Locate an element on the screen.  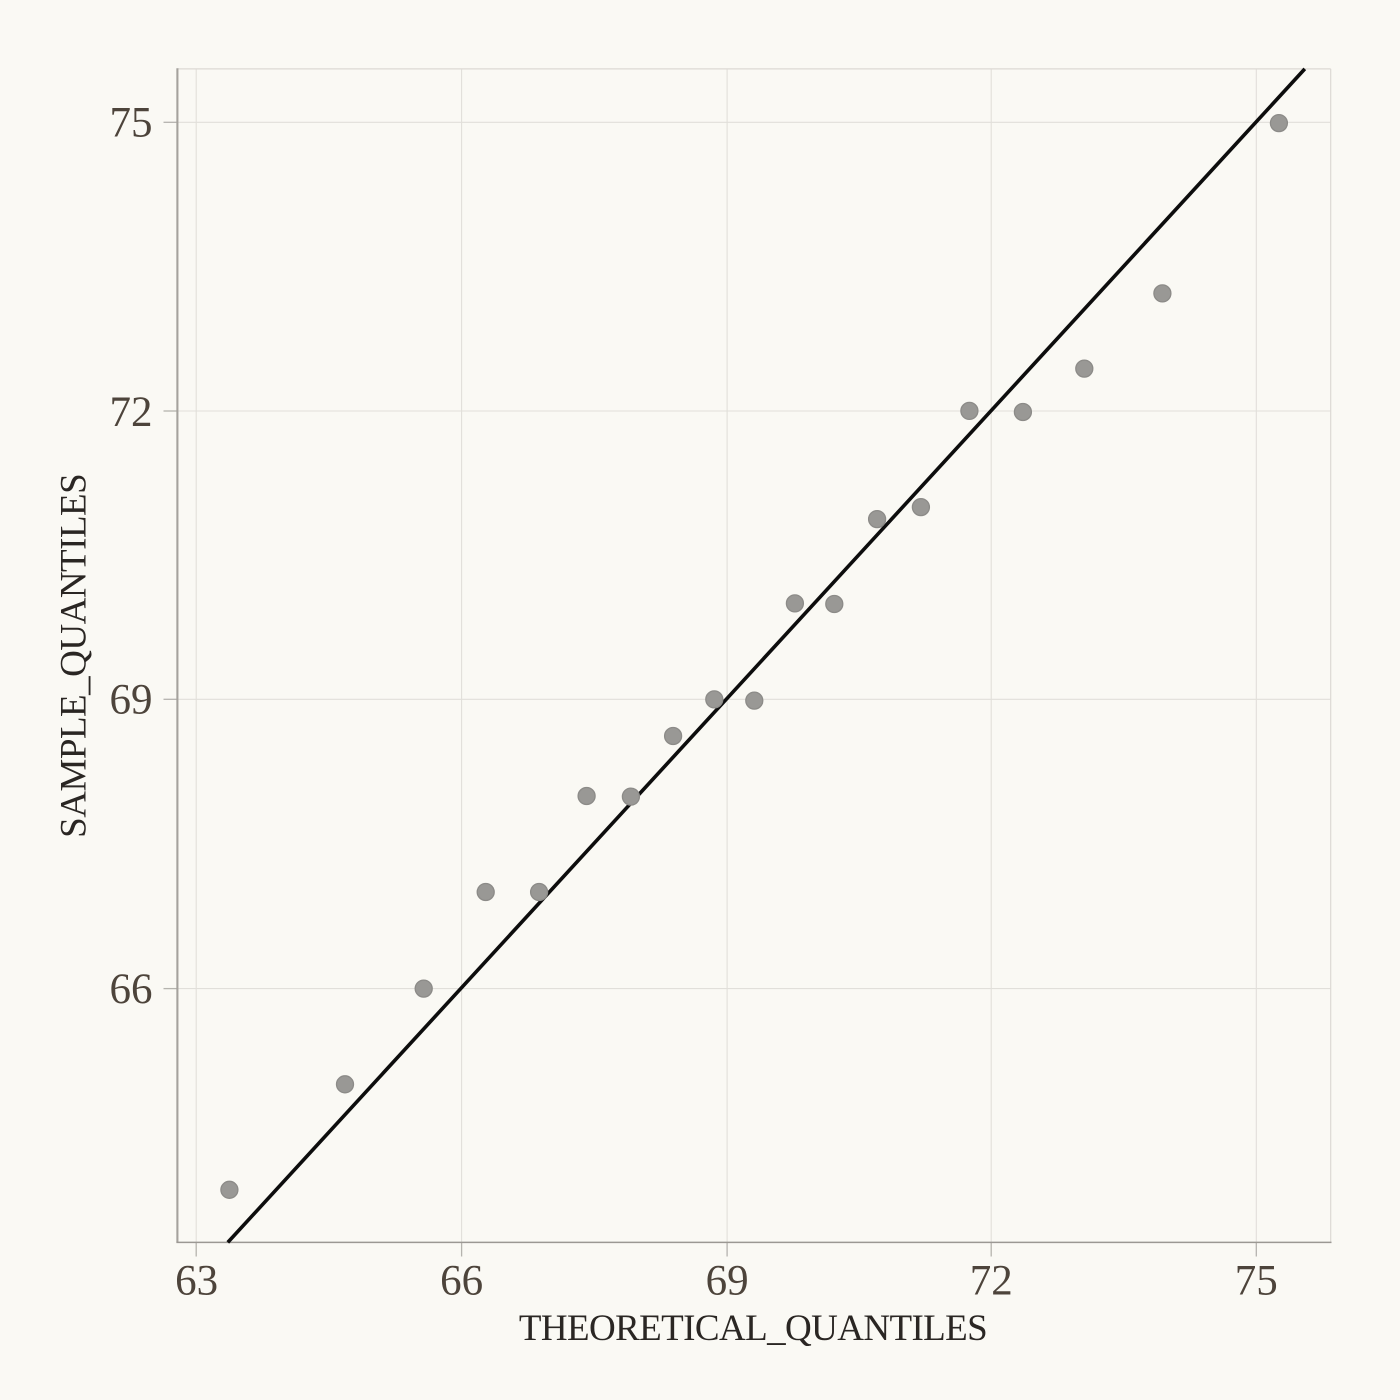
svg-text: SAMPLE_QUANTILES is located at coordinates (74, 656).